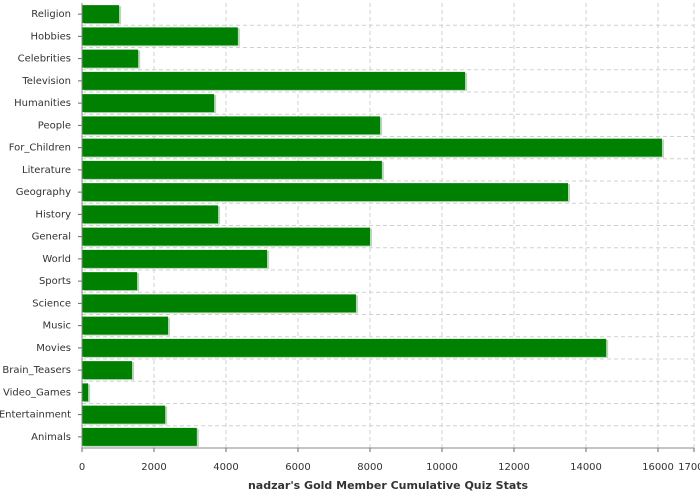 Image resolution: width=700 pixels, height=500 pixels. Describe the element at coordinates (36, 370) in the screenshot. I see `y-tick-label: Brain_Teasers` at that location.